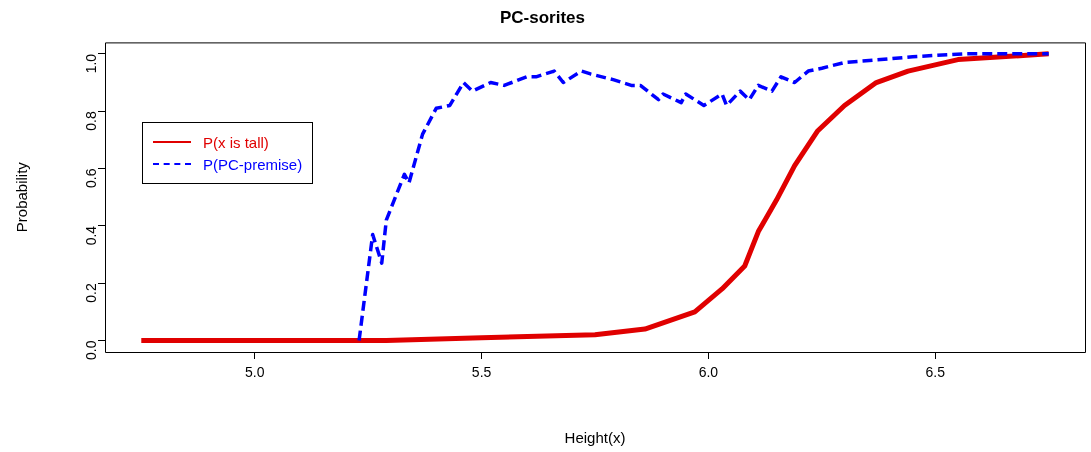 The width and height of the screenshot is (1091, 452). Describe the element at coordinates (236, 142) in the screenshot. I see `legend-label: P(x is tall)` at that location.